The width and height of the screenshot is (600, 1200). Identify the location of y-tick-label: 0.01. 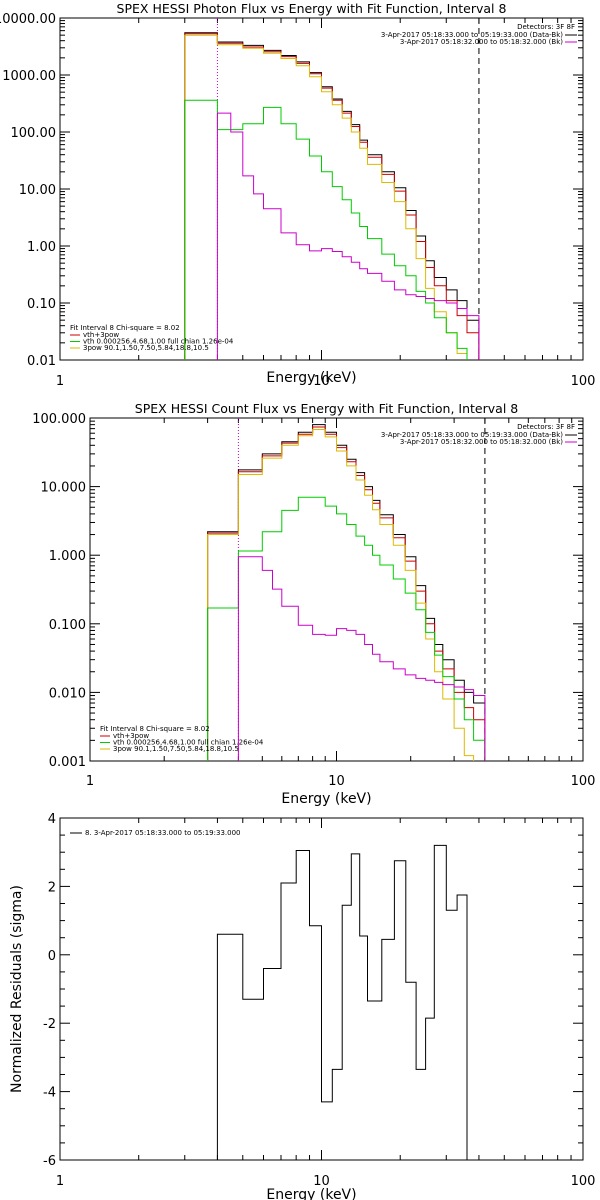
(41, 361).